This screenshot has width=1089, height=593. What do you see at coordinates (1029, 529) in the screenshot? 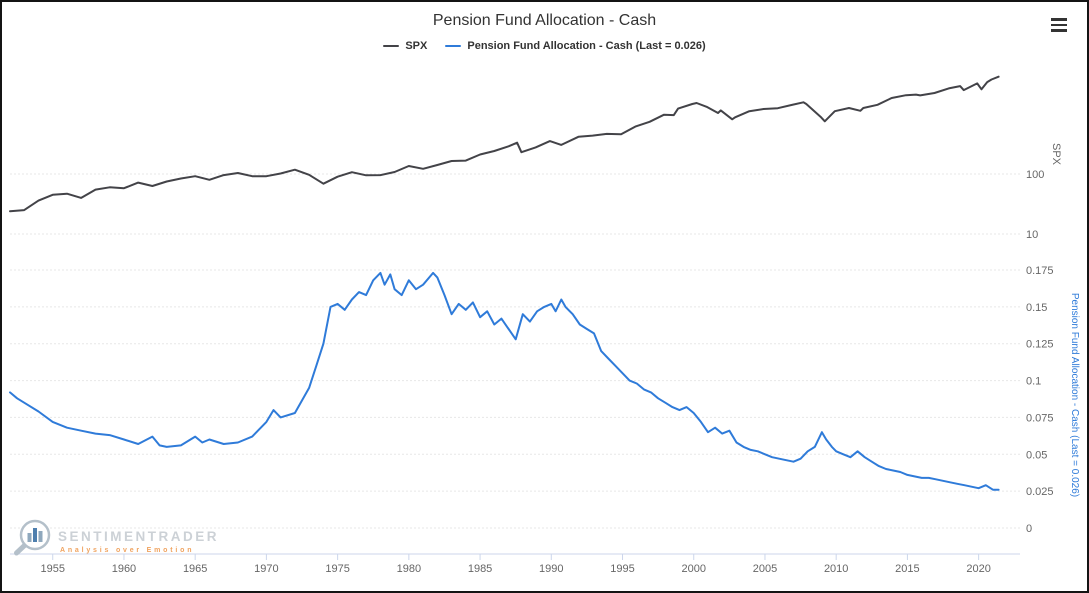
I see `y-axis-tick-label: 0` at bounding box center [1029, 529].